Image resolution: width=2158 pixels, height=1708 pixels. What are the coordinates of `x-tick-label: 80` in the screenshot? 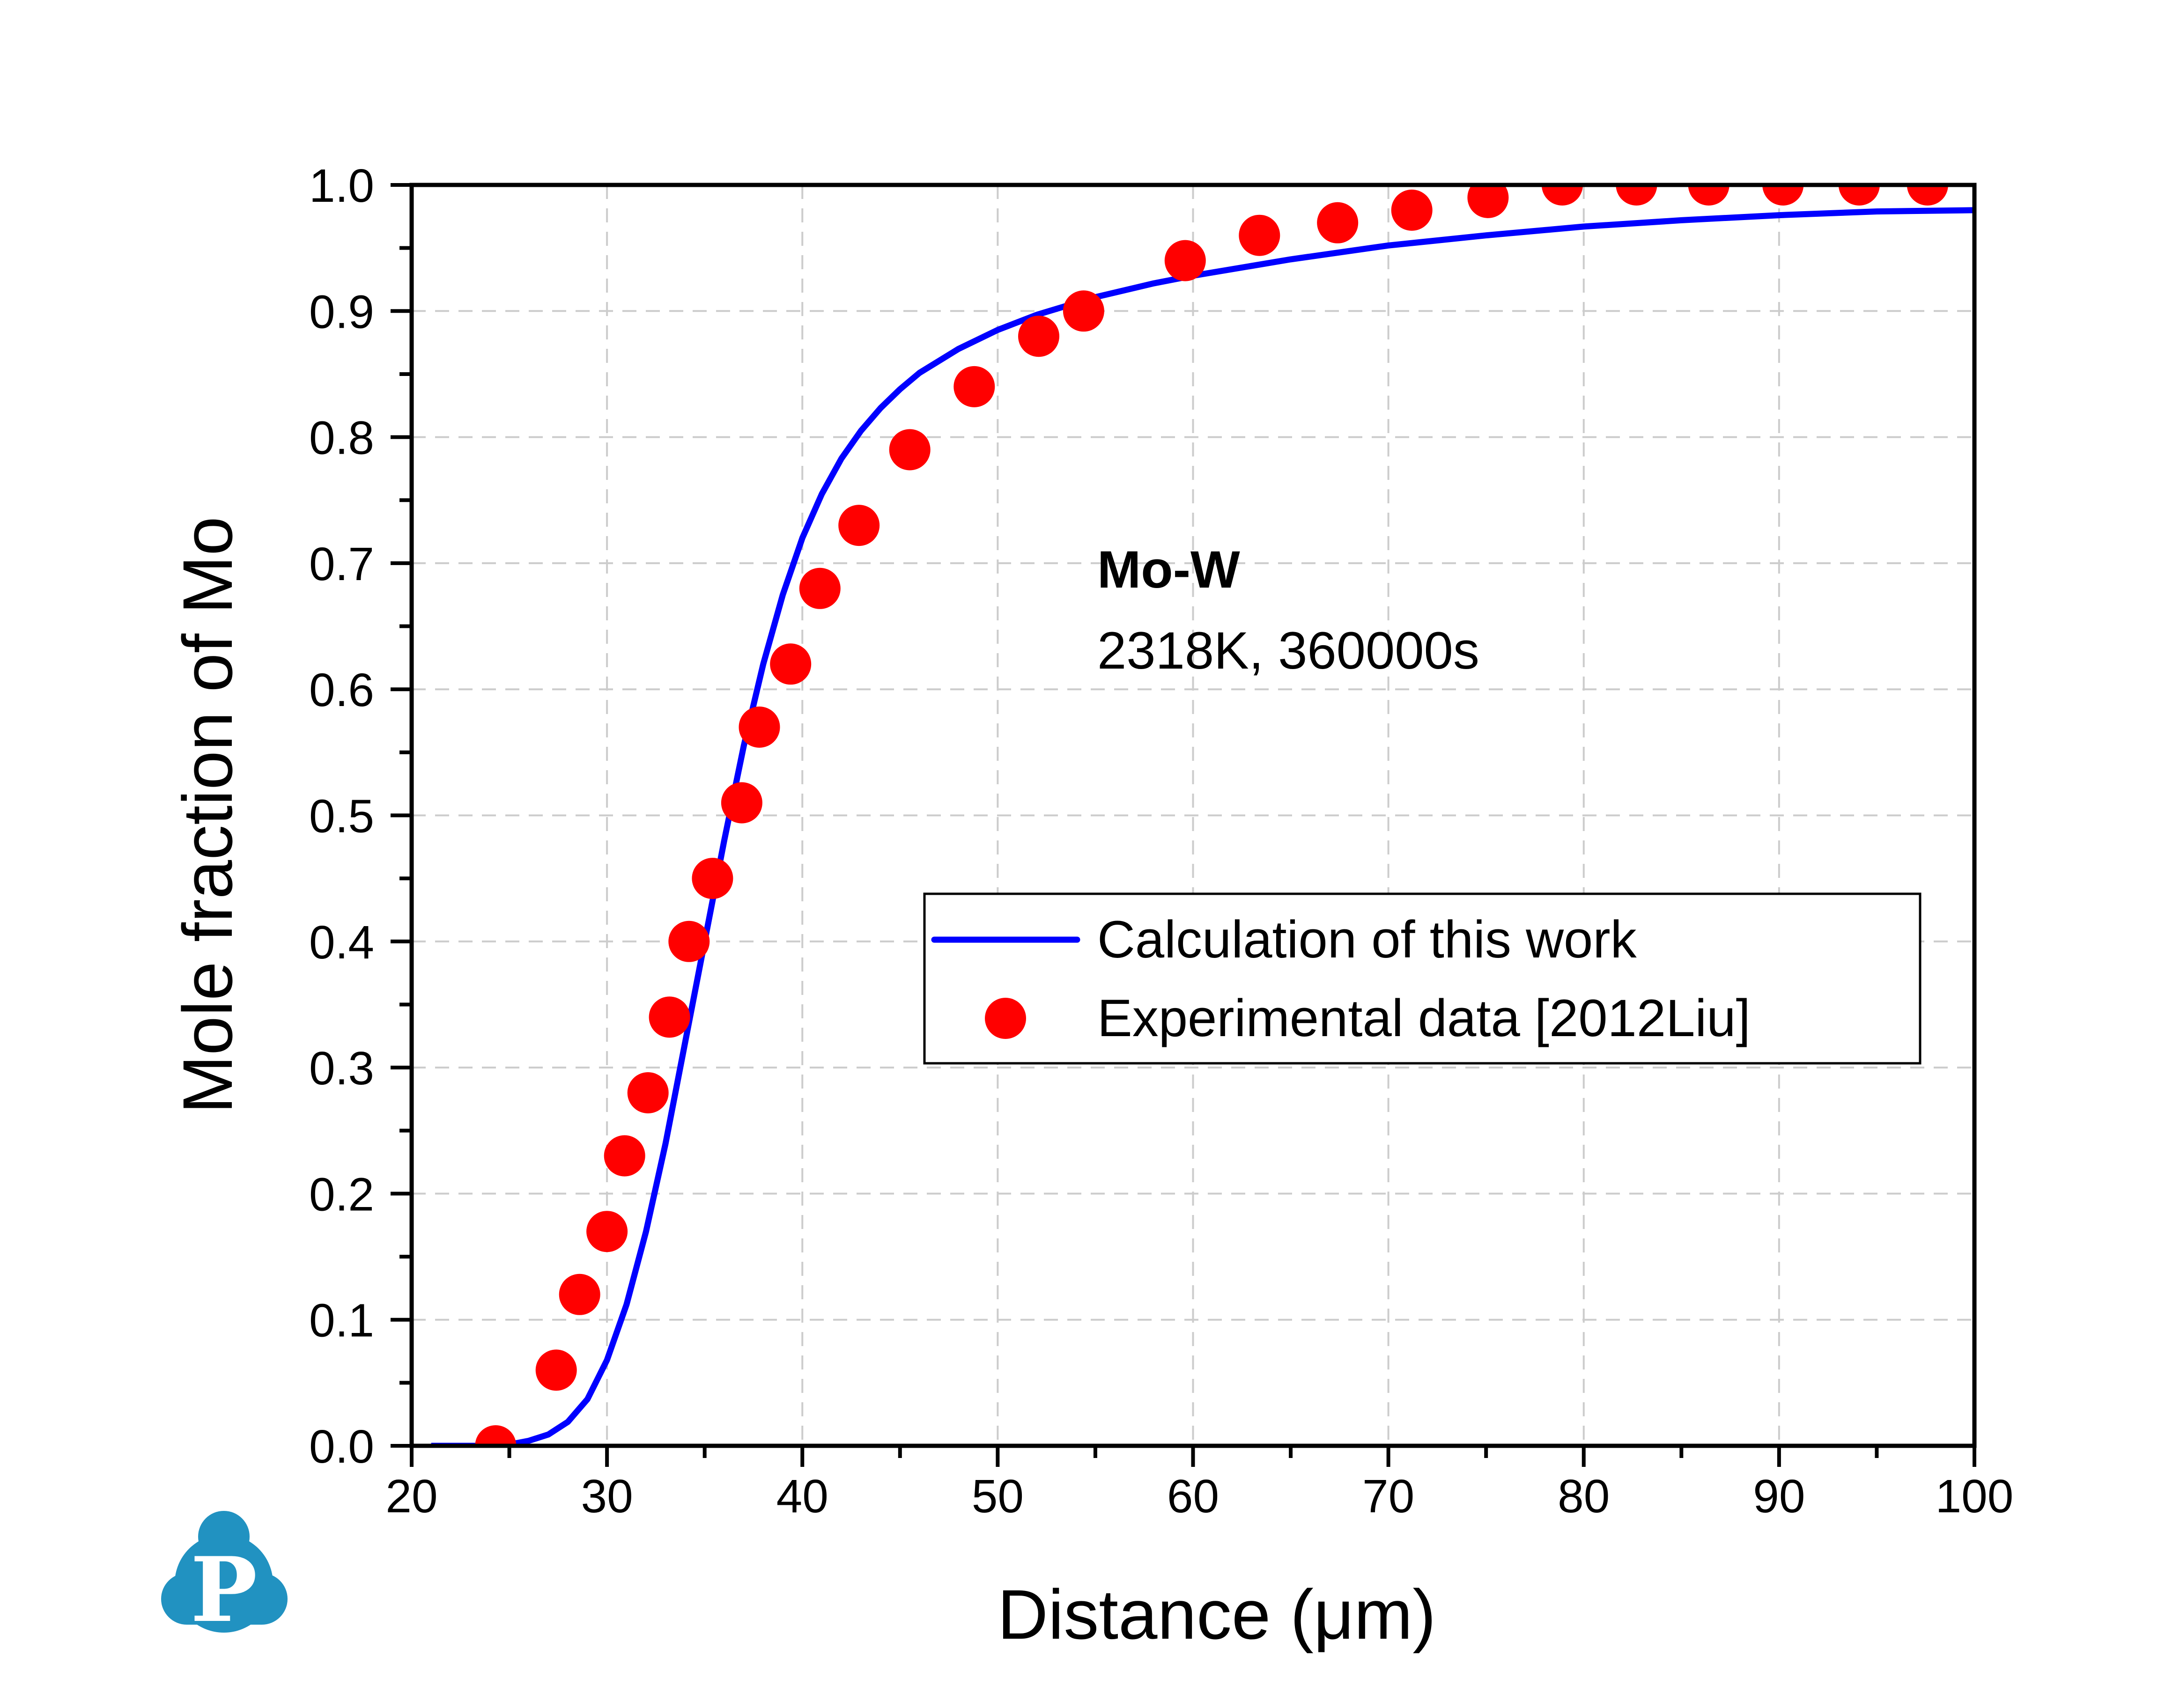 It's located at (1584, 1496).